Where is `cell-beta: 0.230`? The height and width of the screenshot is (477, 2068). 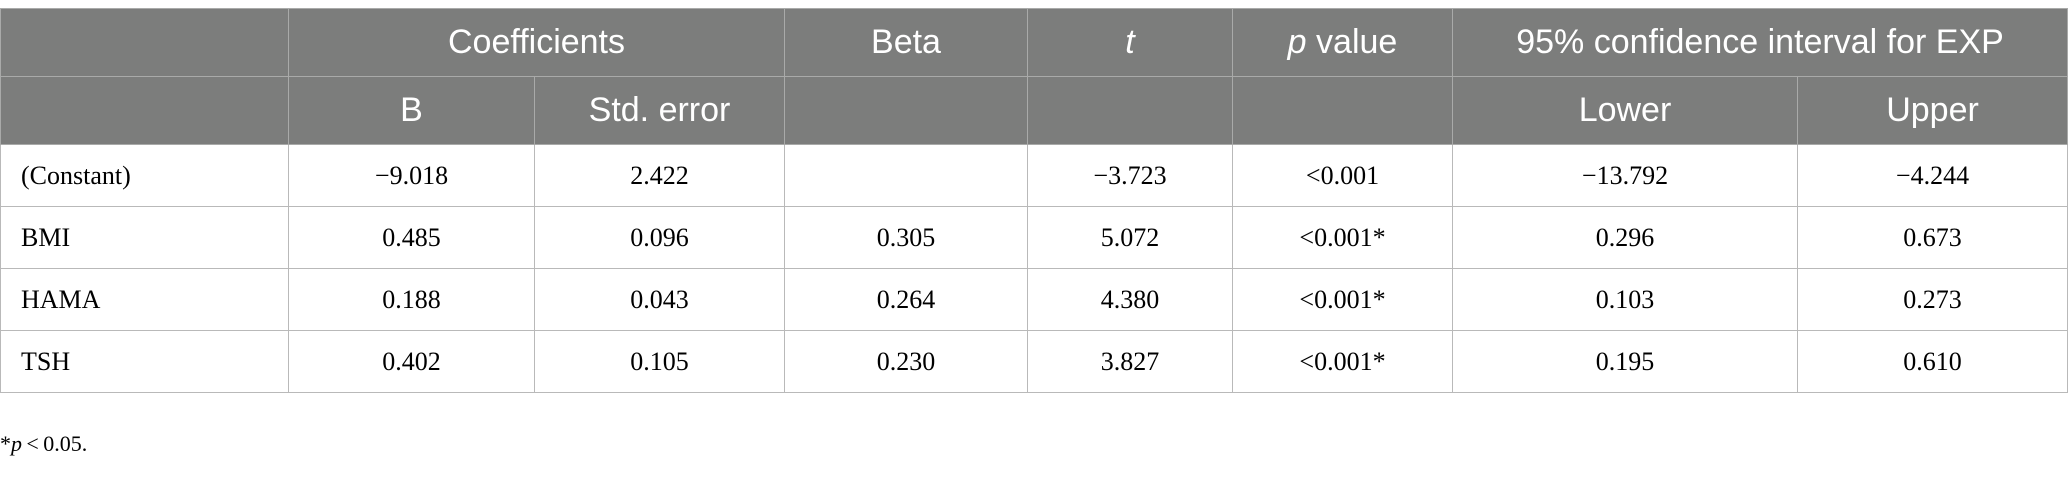 cell-beta: 0.230 is located at coordinates (906, 361).